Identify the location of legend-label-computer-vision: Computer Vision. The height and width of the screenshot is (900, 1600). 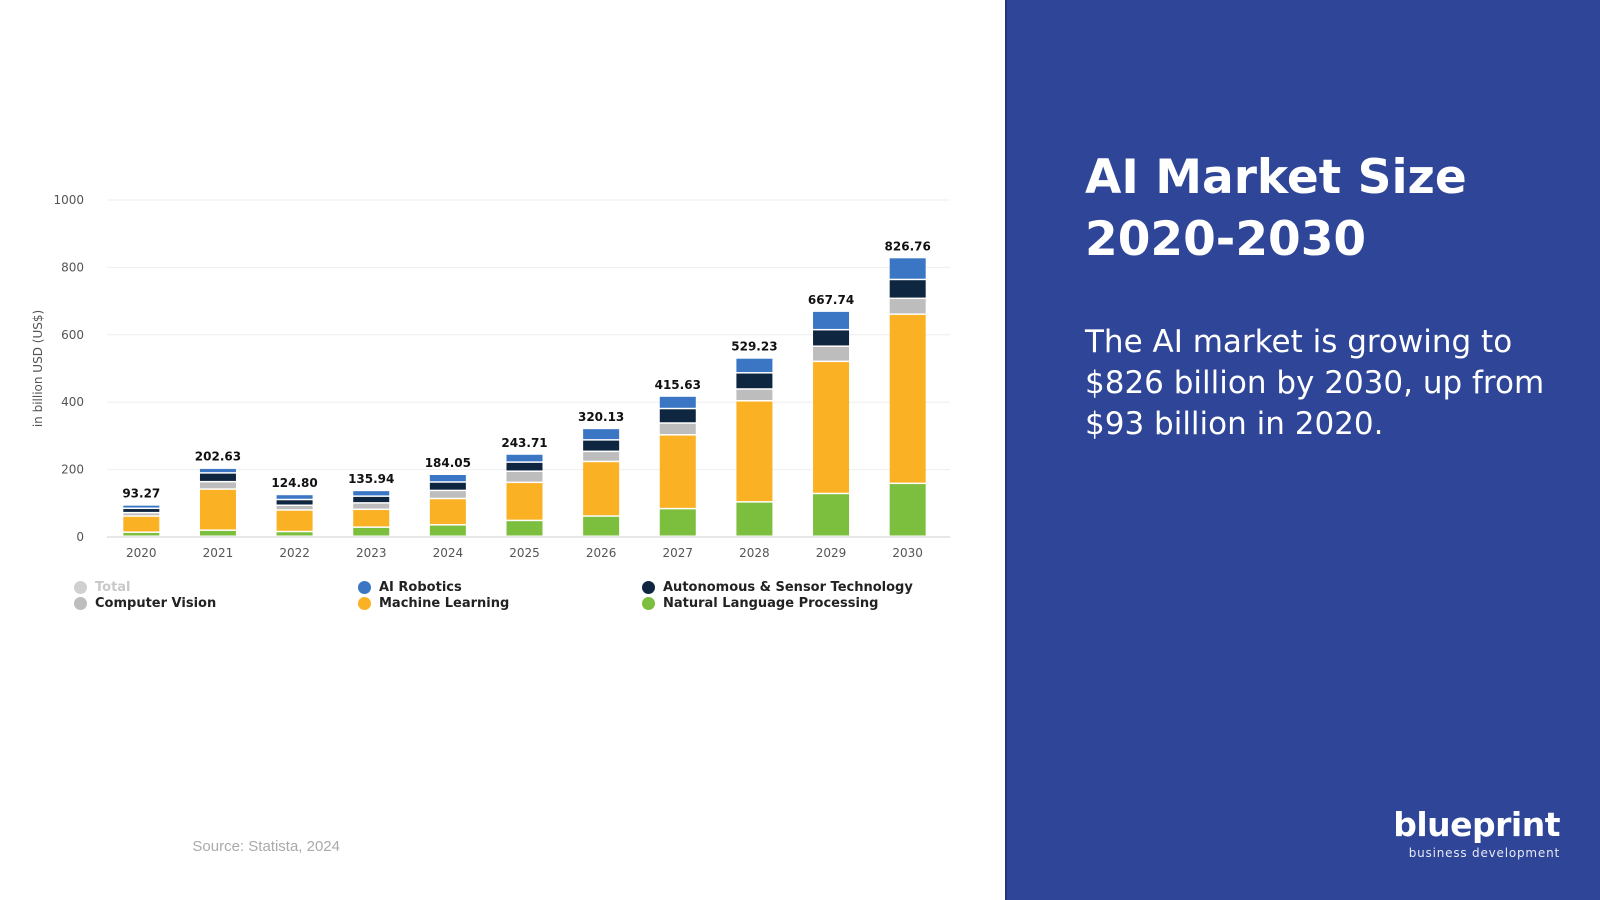
(156, 603).